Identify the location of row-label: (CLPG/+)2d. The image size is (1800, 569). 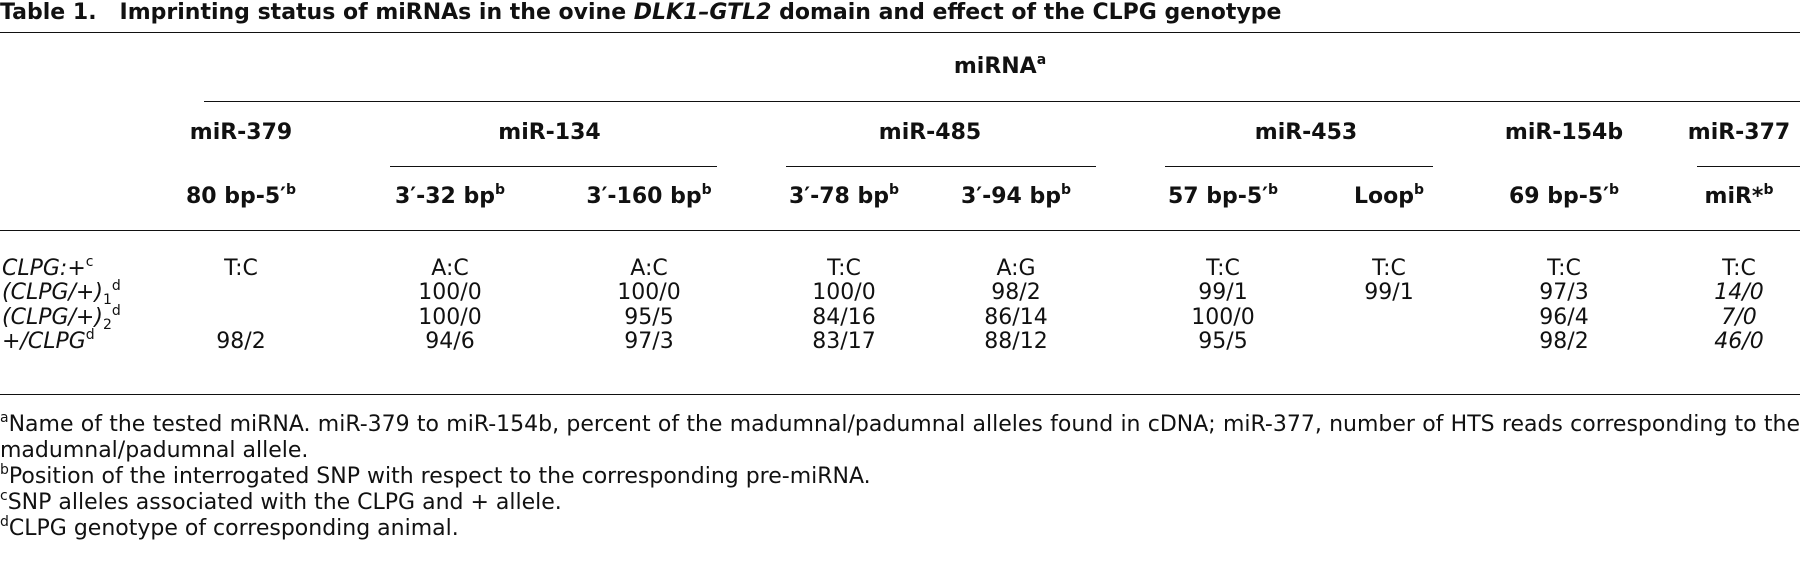
(61, 318).